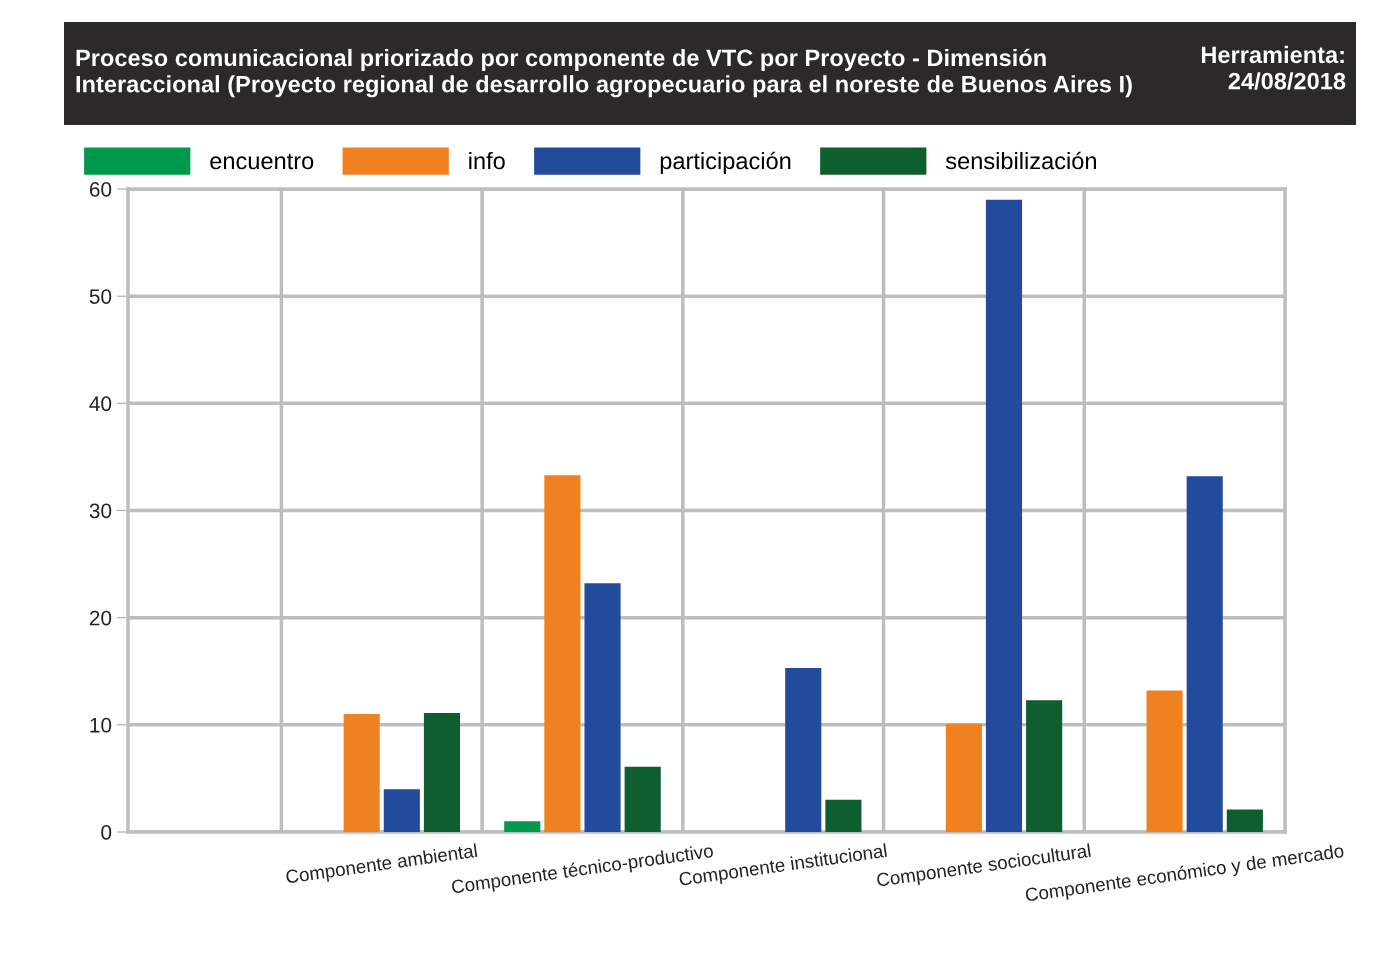 The width and height of the screenshot is (1396, 979). Describe the element at coordinates (100, 511) in the screenshot. I see `y-tick-label: 30` at that location.